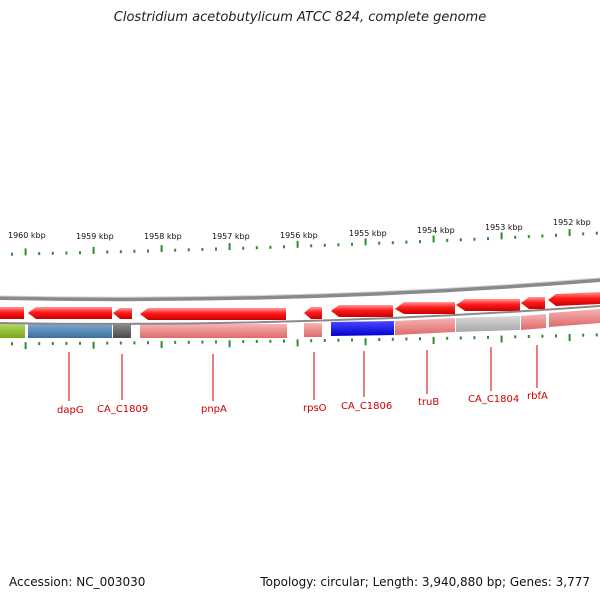 This screenshot has width=600, height=600. I want to click on outer-backbone-highlight, so click(300, 287).